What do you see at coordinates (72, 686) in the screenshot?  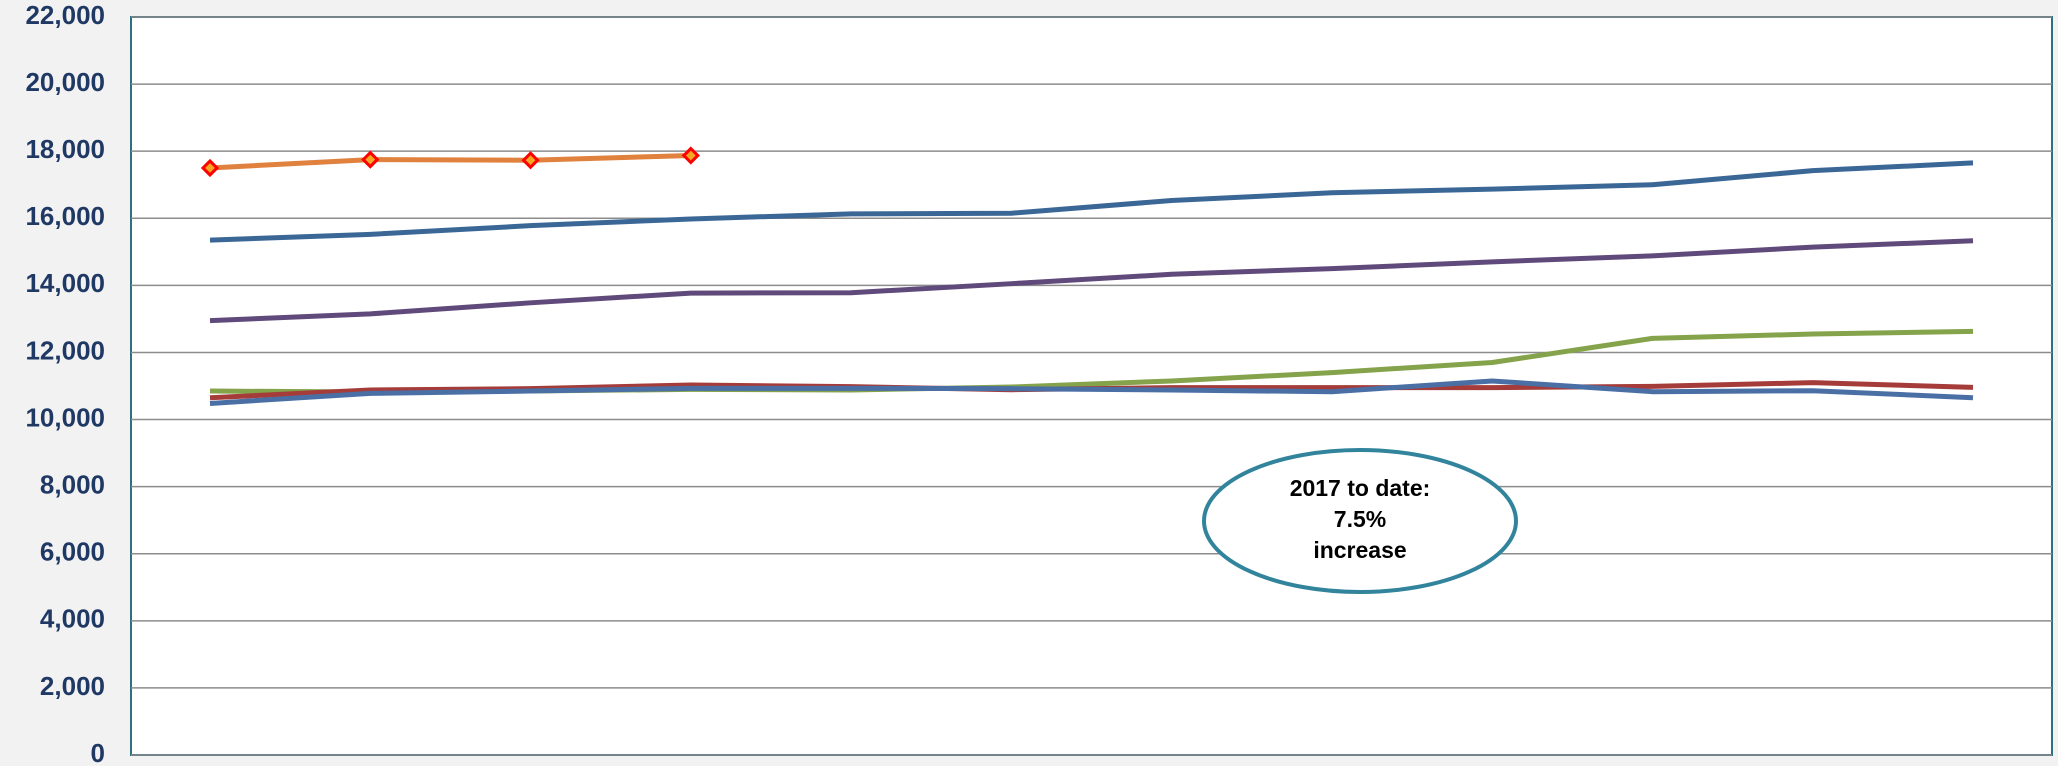 I see `y-tick-label: 2,000` at bounding box center [72, 686].